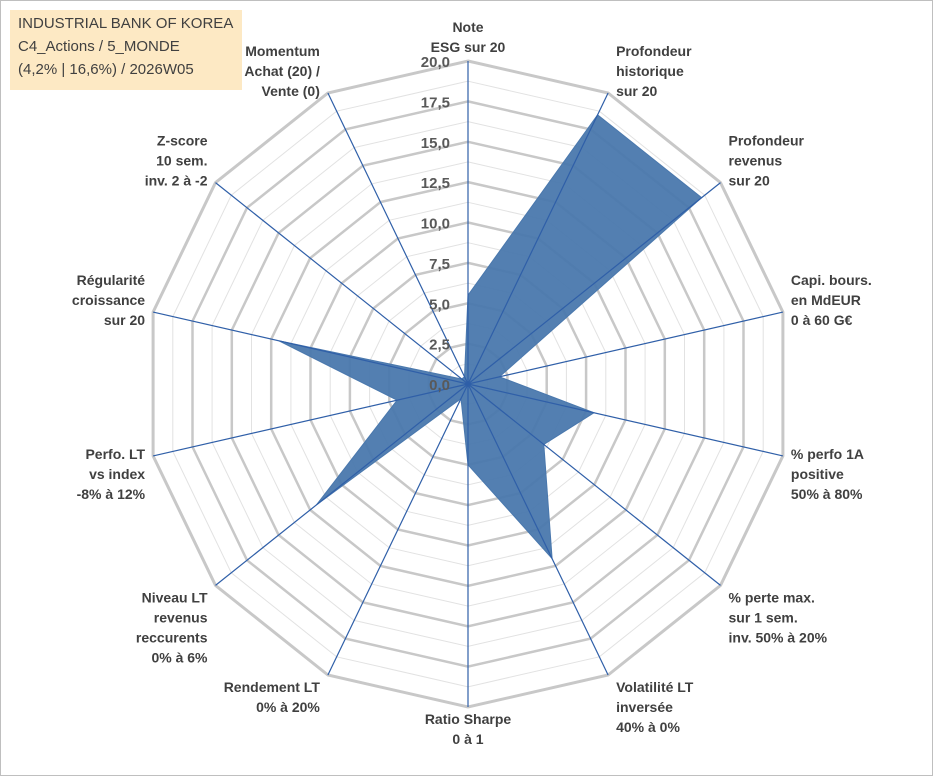 This screenshot has width=933, height=776. Describe the element at coordinates (439, 304) in the screenshot. I see `tick-label: 5,0` at that location.